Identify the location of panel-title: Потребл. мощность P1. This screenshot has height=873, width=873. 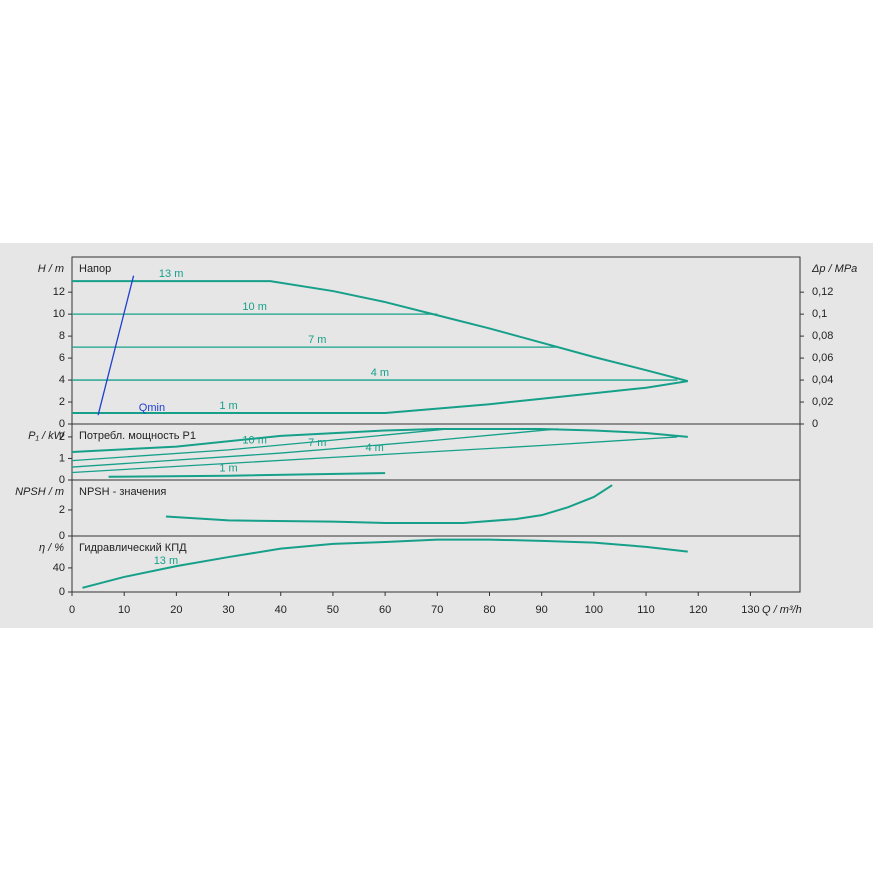
(137, 436).